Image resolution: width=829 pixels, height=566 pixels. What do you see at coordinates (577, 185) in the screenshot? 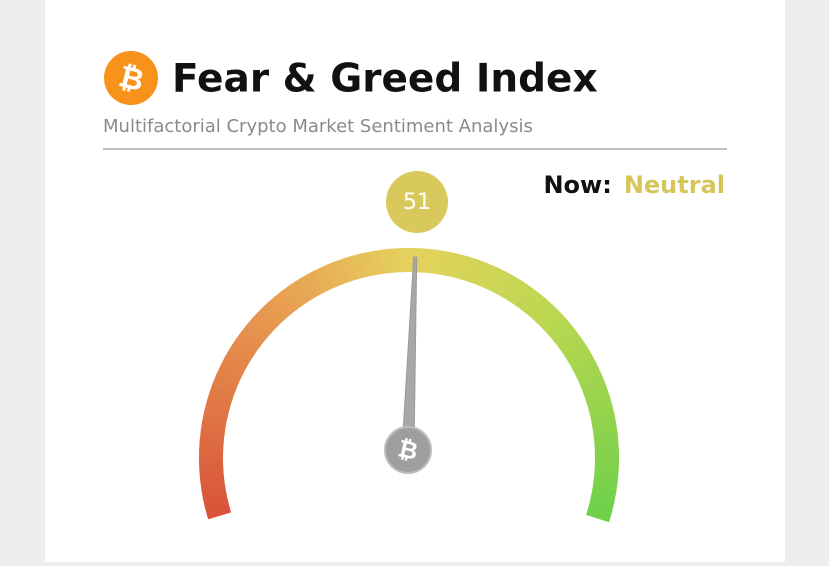
I see `status-label: Now:` at bounding box center [577, 185].